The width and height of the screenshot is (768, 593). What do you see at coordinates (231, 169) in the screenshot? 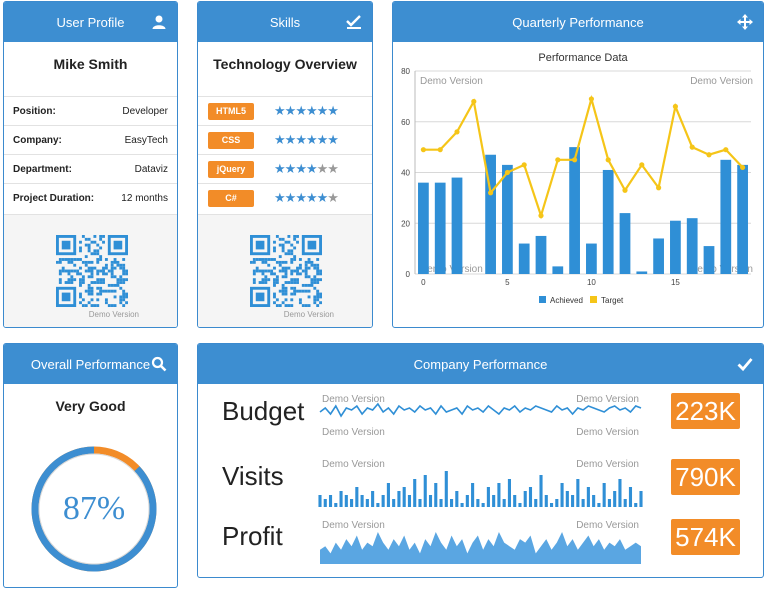
I see `skill-badge: jQuery` at bounding box center [231, 169].